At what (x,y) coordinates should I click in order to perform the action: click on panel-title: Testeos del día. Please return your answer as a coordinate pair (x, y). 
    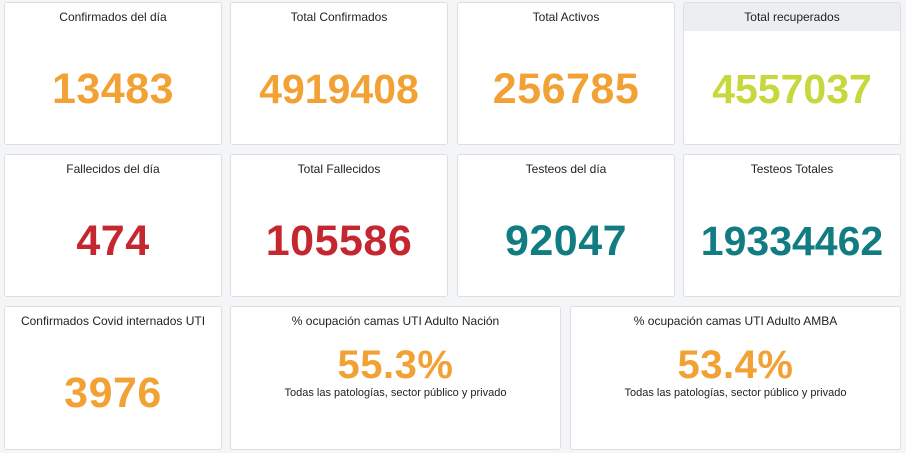
    Looking at the image, I should click on (566, 169).